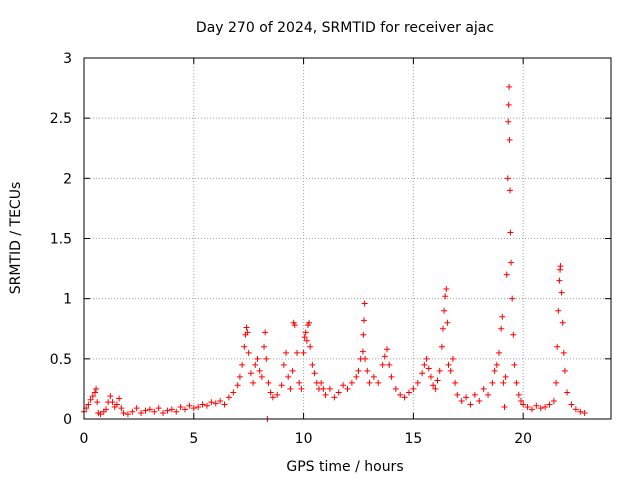 This screenshot has height=480, width=640. Describe the element at coordinates (413, 439) in the screenshot. I see `x-tick-label: 15` at that location.